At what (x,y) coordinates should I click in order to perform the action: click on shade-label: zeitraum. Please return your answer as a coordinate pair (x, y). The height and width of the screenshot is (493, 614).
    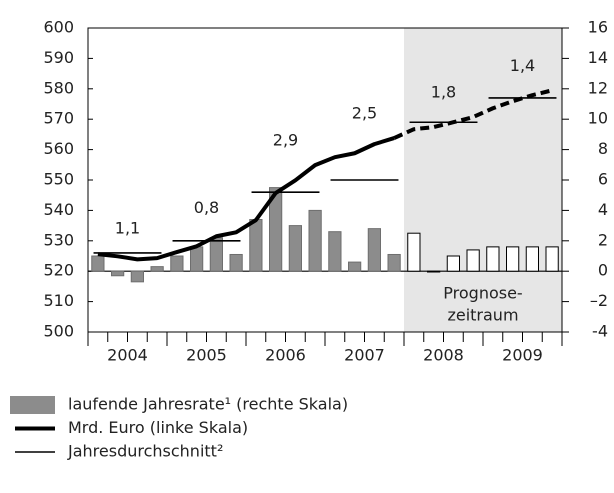
    Looking at the image, I should click on (482, 315).